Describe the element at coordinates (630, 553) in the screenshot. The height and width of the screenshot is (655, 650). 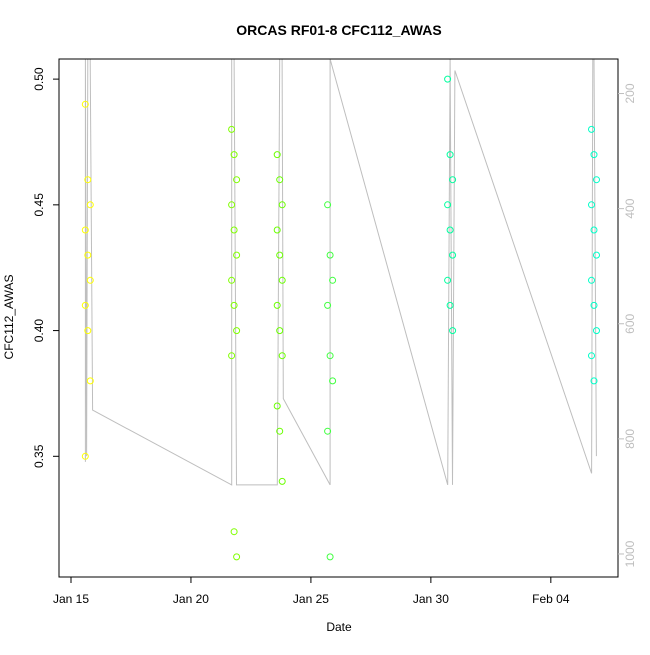
I see `y2-tick-label-5: 1000` at that location.